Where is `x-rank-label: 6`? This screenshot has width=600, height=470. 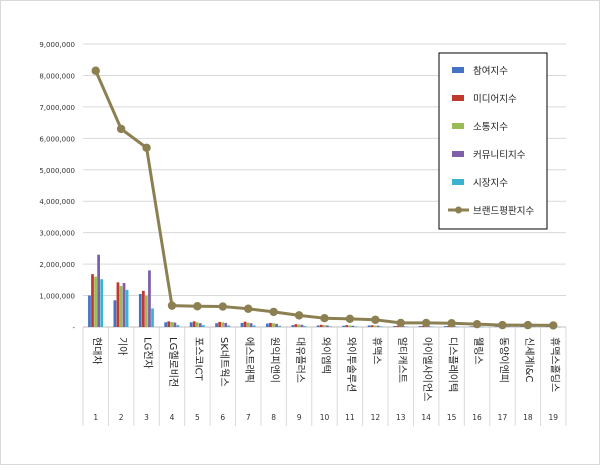
x-rank-label: 6 is located at coordinates (222, 417).